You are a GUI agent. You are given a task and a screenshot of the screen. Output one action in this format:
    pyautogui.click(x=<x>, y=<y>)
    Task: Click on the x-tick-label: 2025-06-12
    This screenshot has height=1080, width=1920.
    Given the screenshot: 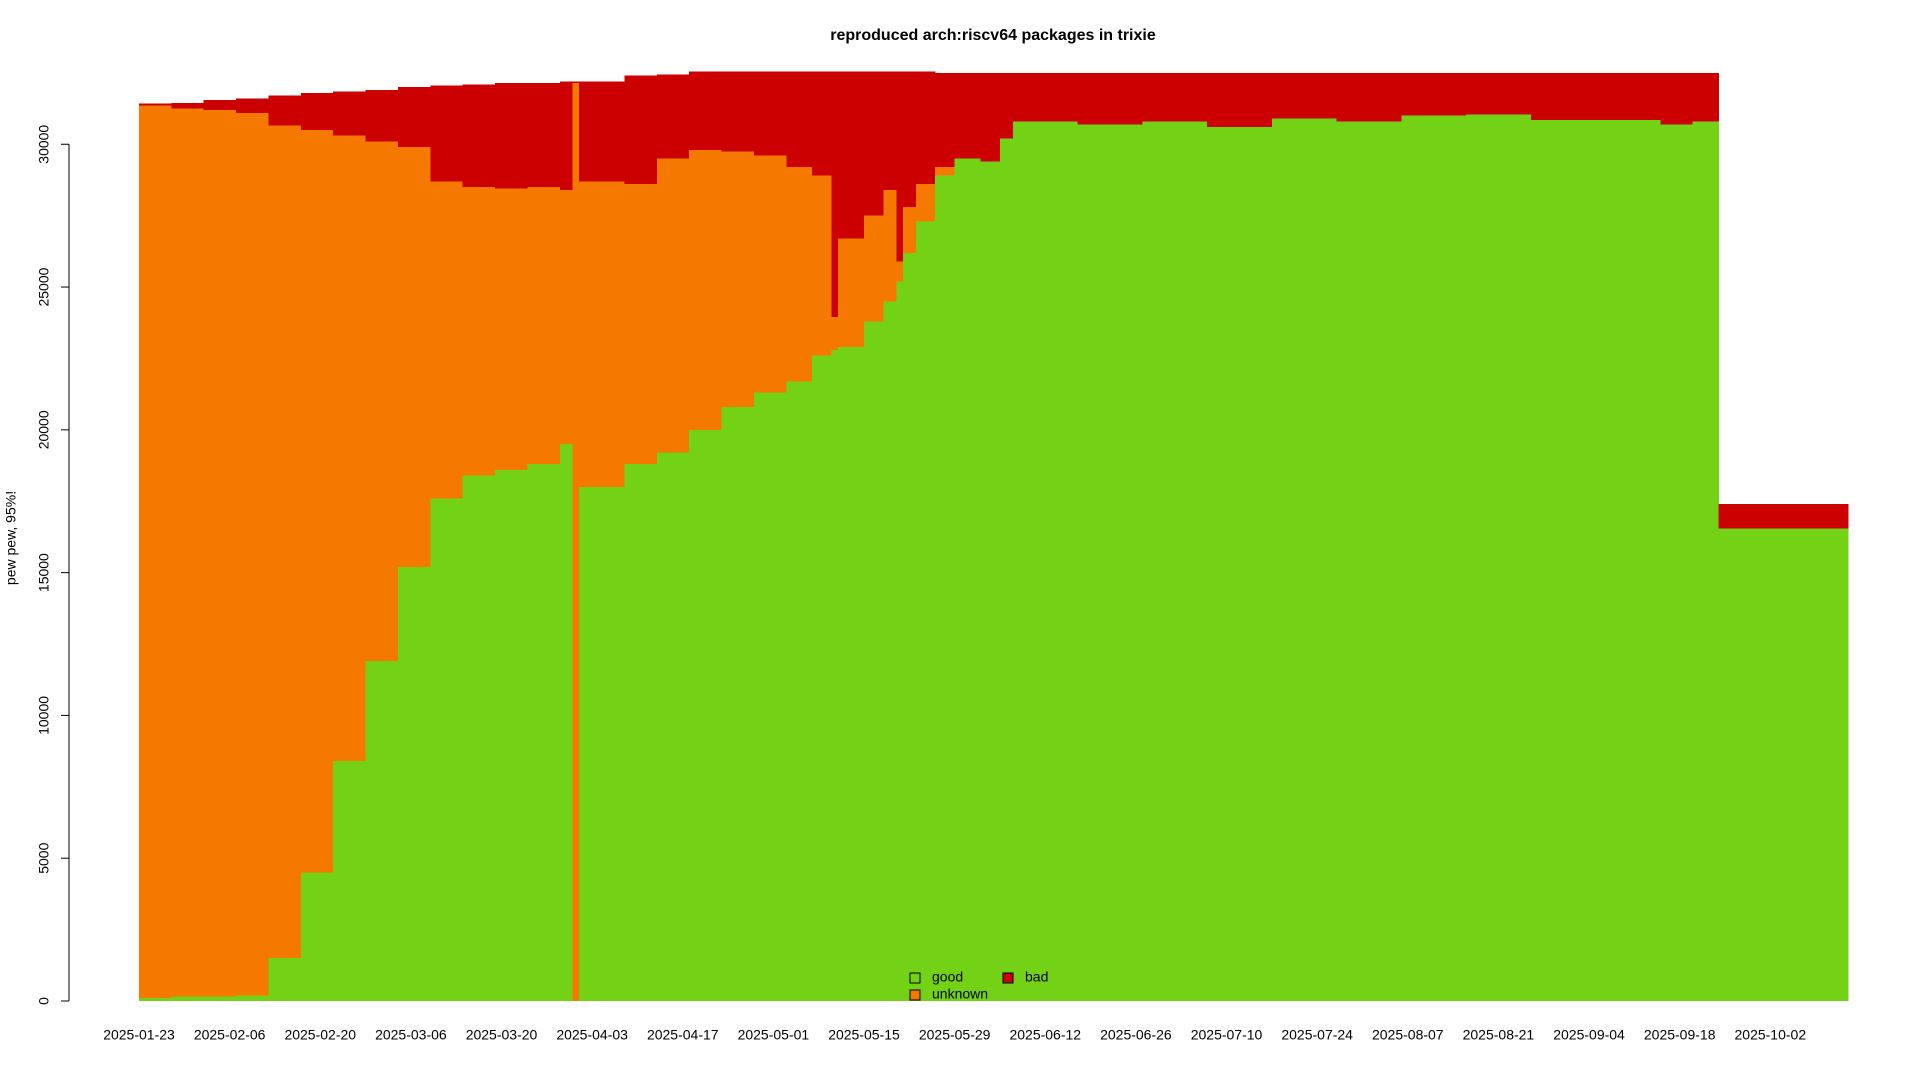 What is the action you would take?
    pyautogui.click(x=1045, y=1035)
    